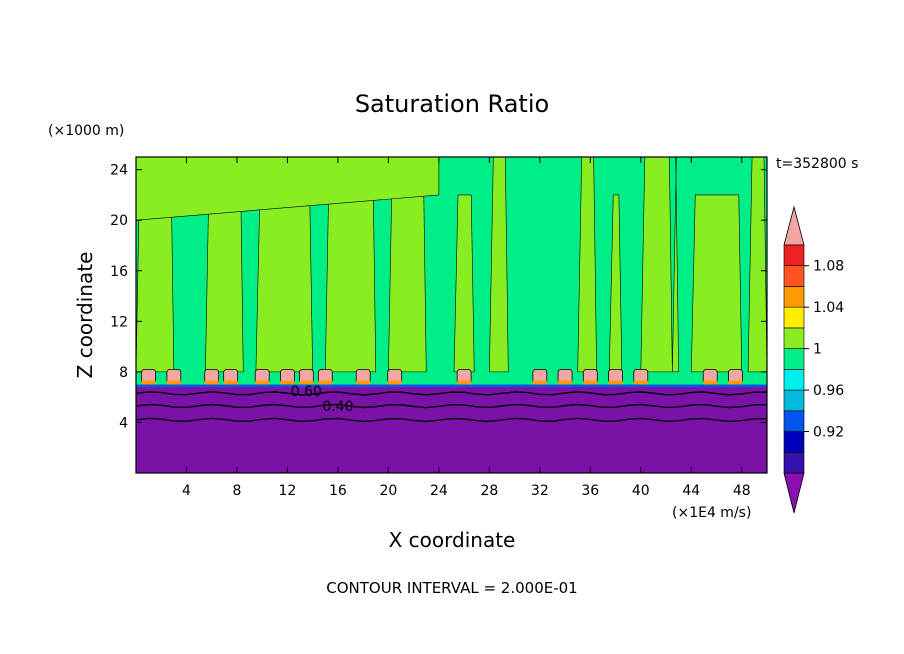 Image resolution: width=904 pixels, height=654 pixels. I want to click on time-label: t=352800 s, so click(817, 164).